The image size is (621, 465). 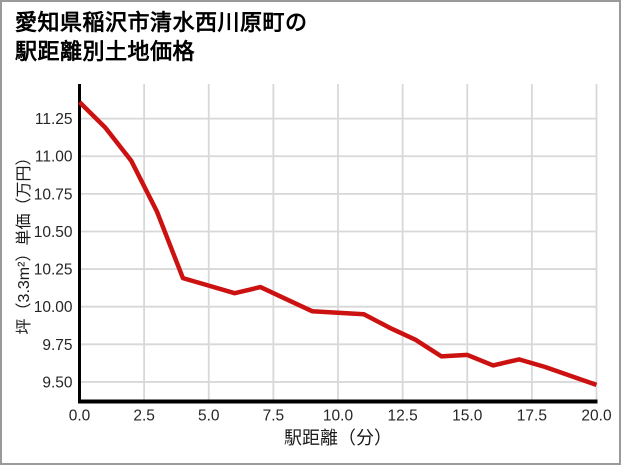 I want to click on y-tick-label: 11.25, so click(x=54, y=119).